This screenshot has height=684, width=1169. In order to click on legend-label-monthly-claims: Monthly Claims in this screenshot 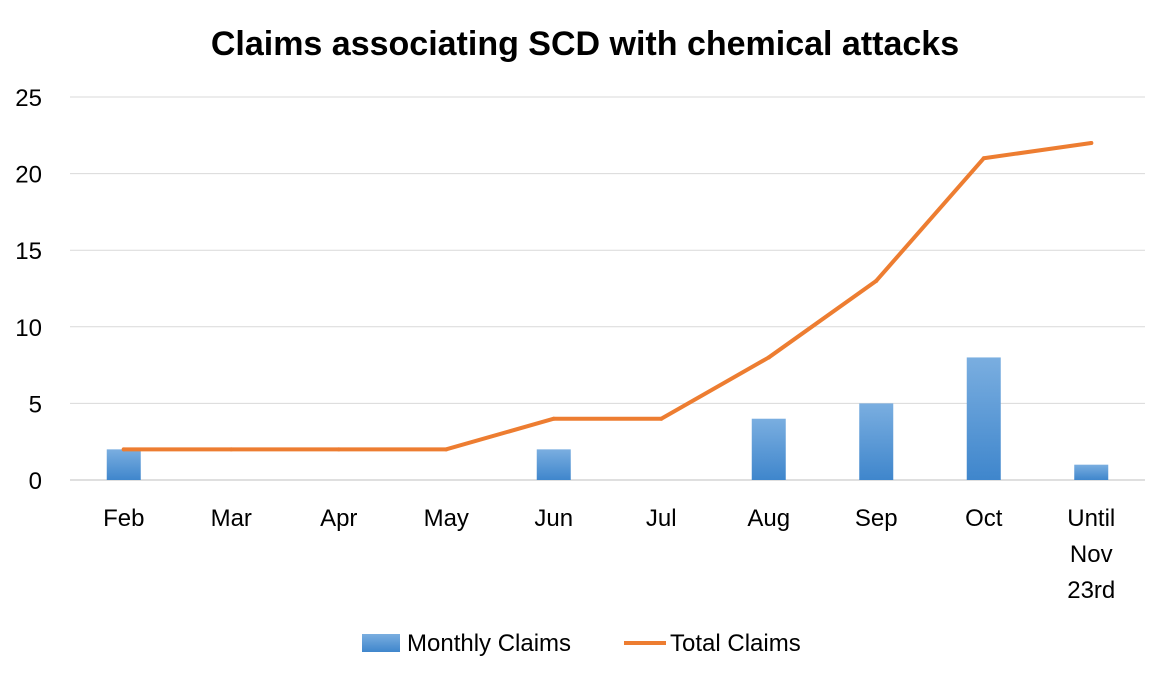, I will do `click(489, 643)`.